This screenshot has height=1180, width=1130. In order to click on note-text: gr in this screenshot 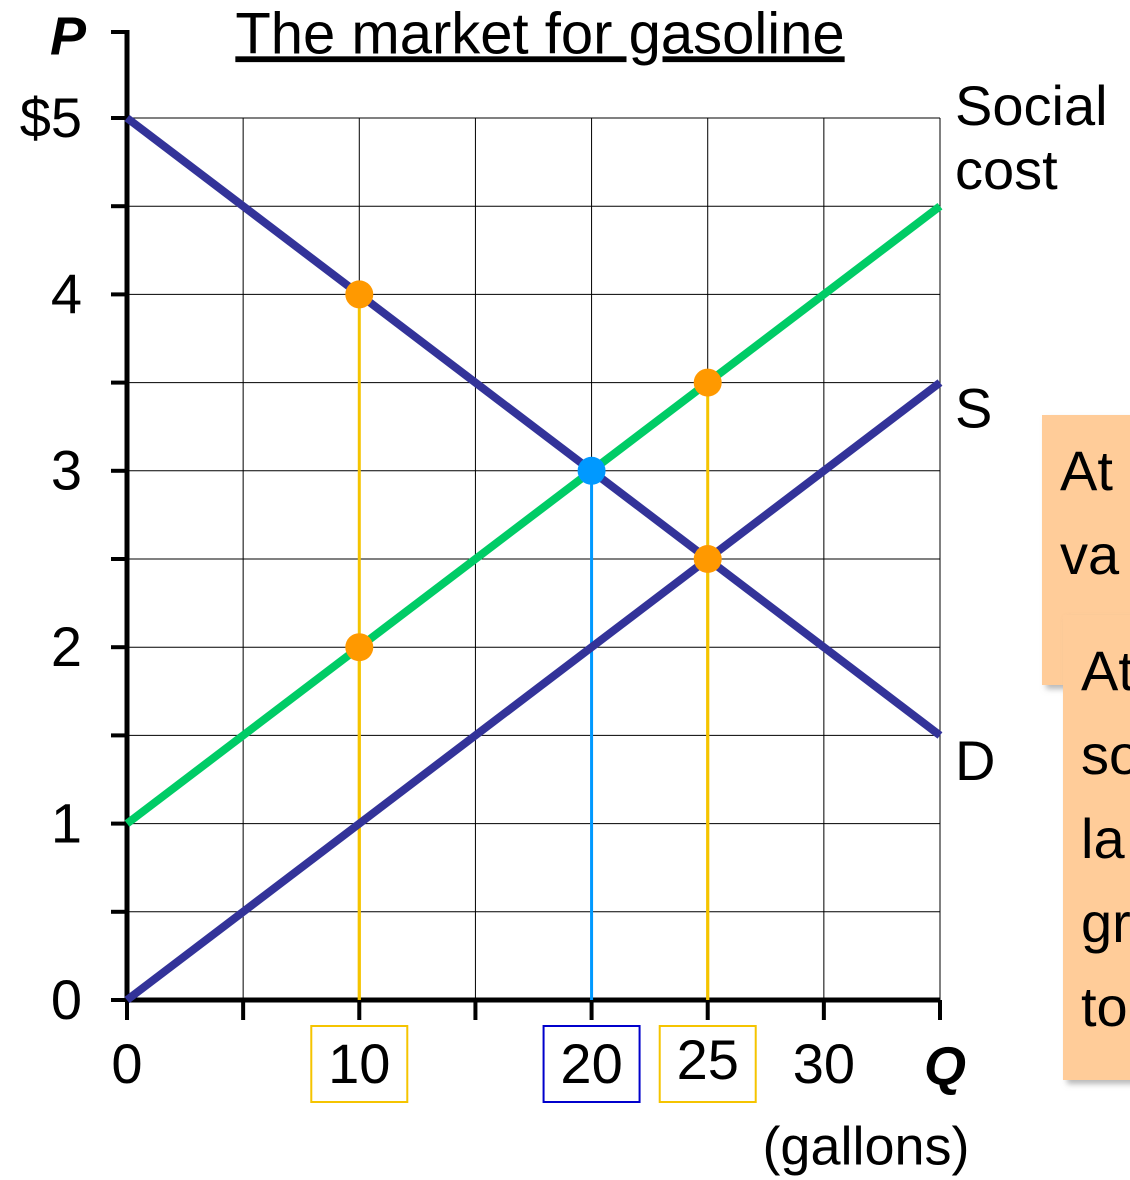, I will do `click(1105, 922)`.